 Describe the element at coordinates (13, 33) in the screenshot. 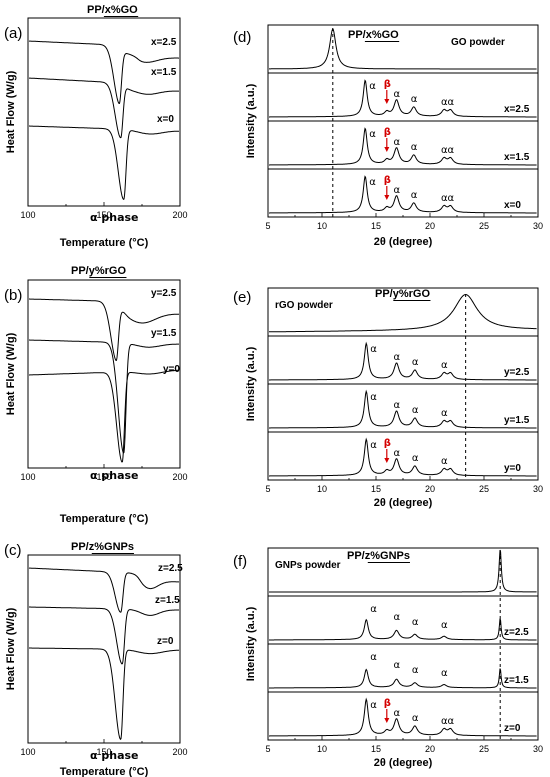

I see `panel-letter: (a)` at that location.